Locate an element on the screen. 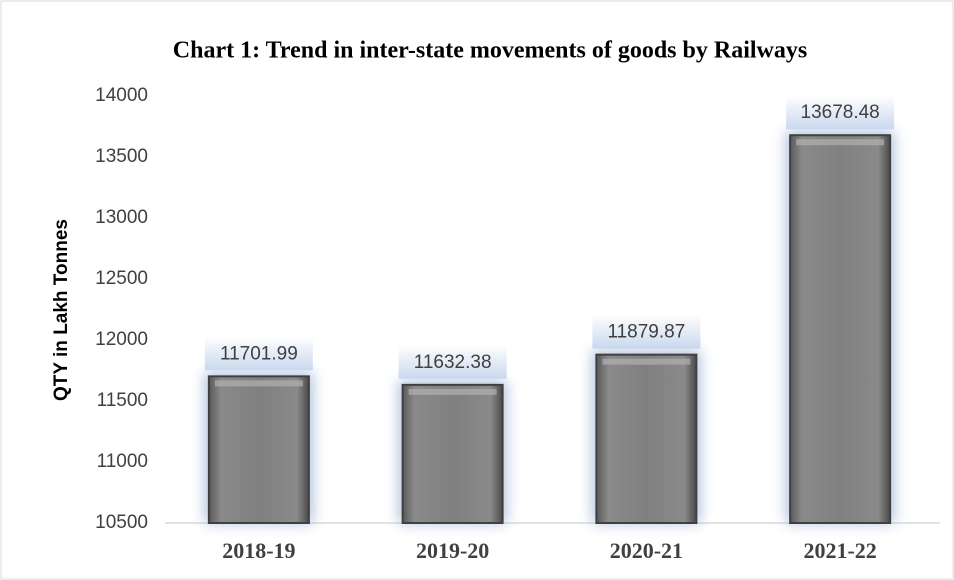 The width and height of the screenshot is (954, 580). x-tick-label: 2021-22 is located at coordinates (839, 550).